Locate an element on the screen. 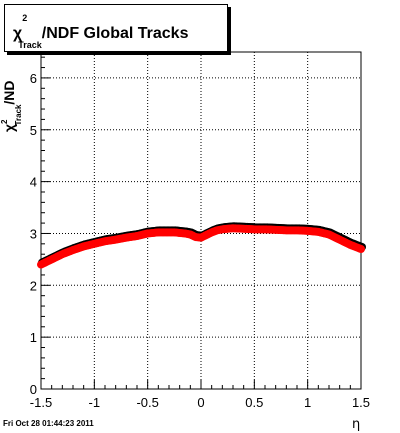  y-tick-label: 2 is located at coordinates (33, 285).